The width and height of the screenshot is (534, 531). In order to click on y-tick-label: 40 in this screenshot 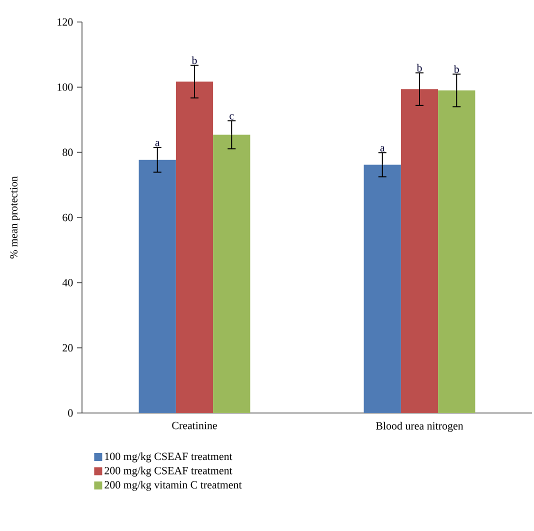, I will do `click(67, 282)`.